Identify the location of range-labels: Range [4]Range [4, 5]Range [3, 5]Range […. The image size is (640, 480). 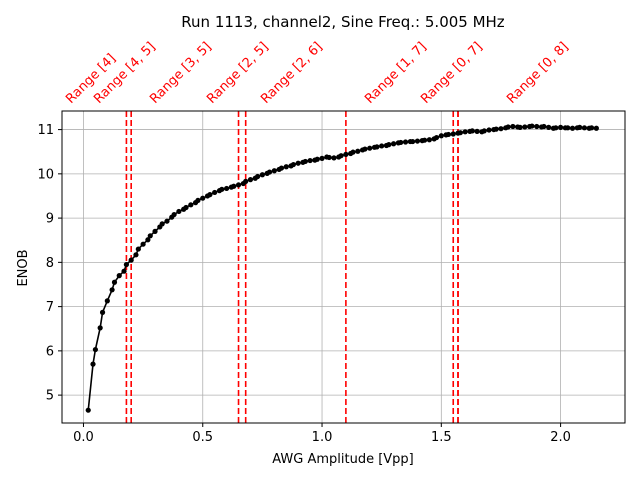
(317, 72).